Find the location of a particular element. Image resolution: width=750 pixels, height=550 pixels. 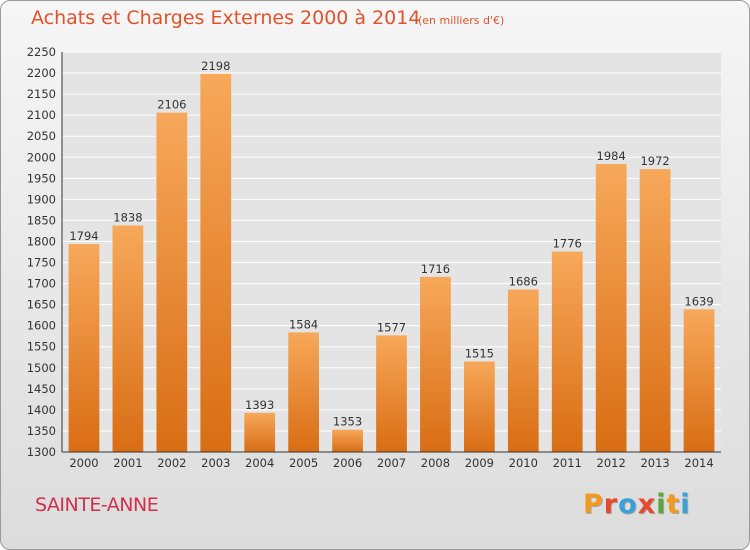

data-label: 1984 is located at coordinates (611, 156).